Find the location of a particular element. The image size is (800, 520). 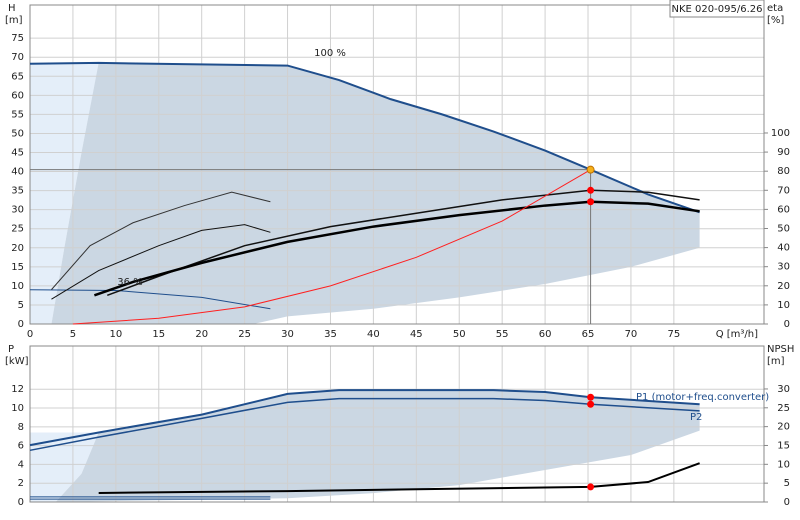

y2-tick-label: 15 is located at coordinates (783, 445).